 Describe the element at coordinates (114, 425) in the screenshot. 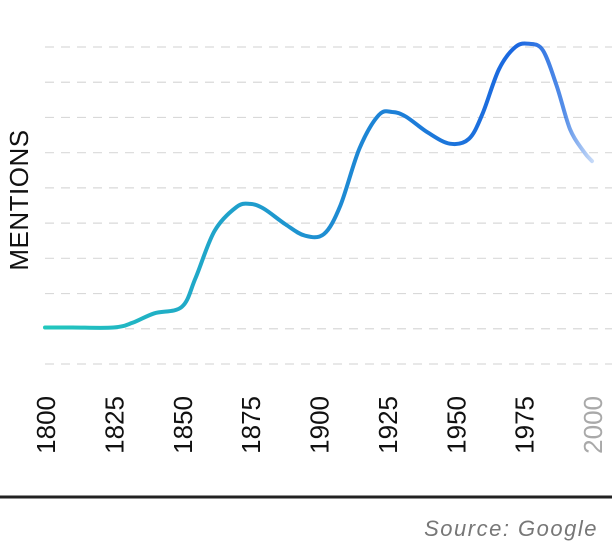

I see `x-tick-label: 1825` at that location.